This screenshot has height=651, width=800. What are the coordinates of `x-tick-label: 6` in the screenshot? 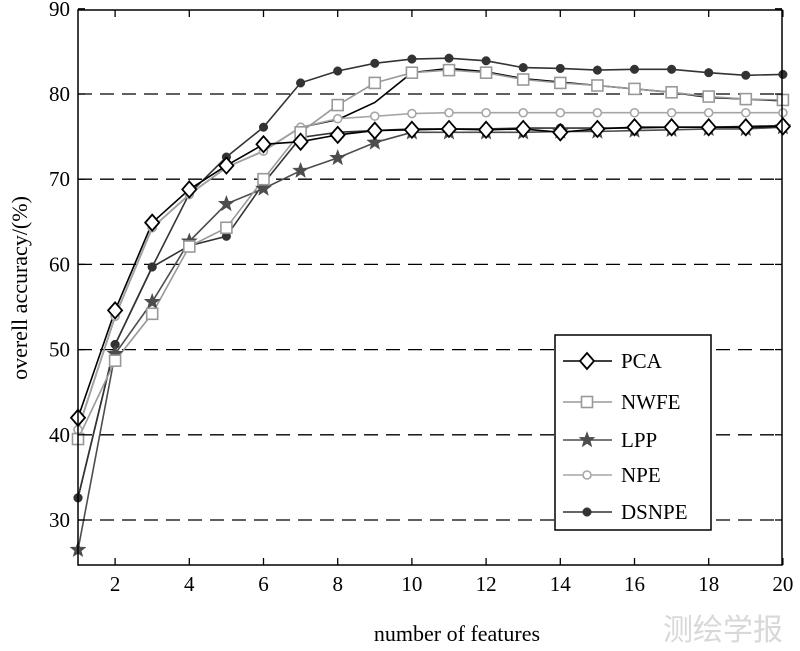 It's located at (263, 584).